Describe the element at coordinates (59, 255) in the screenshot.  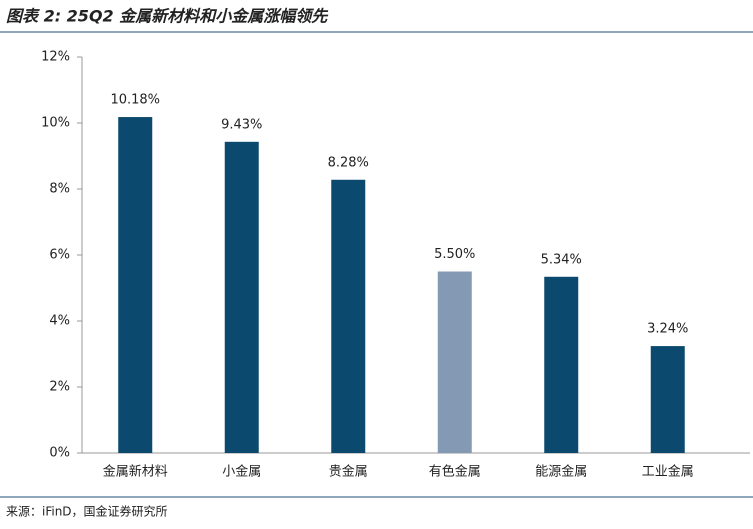
I see `y-tick-label: 6%` at that location.